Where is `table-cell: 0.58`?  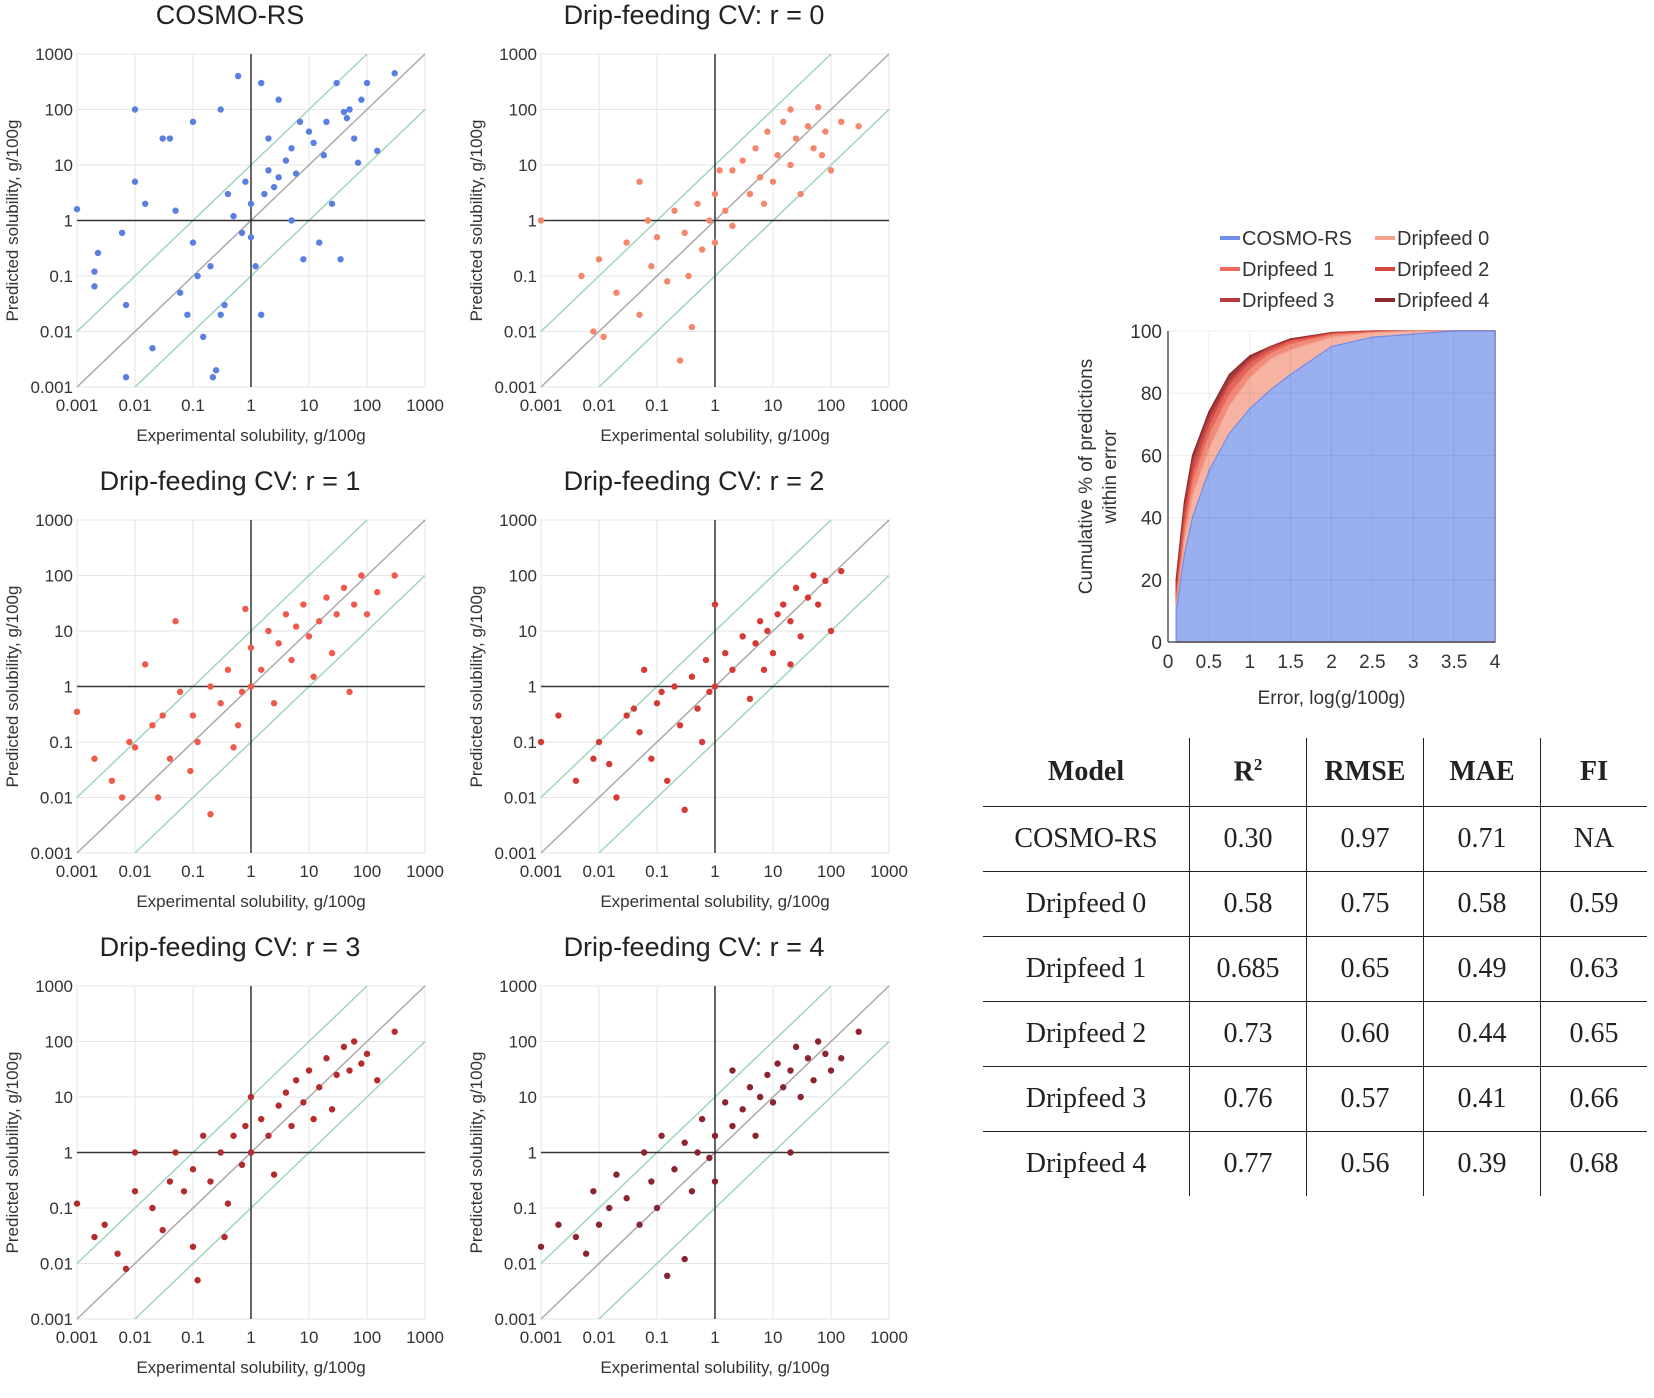 table-cell: 0.58 is located at coordinates (1248, 904).